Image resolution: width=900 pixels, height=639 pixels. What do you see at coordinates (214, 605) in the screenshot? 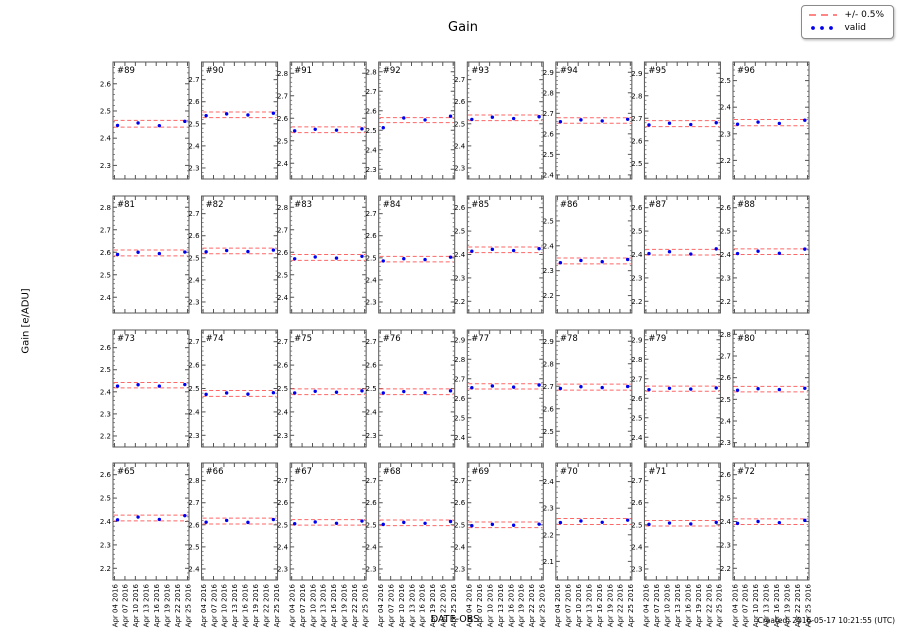
I see `x-tick-label: Apr 07 2016` at bounding box center [214, 605].